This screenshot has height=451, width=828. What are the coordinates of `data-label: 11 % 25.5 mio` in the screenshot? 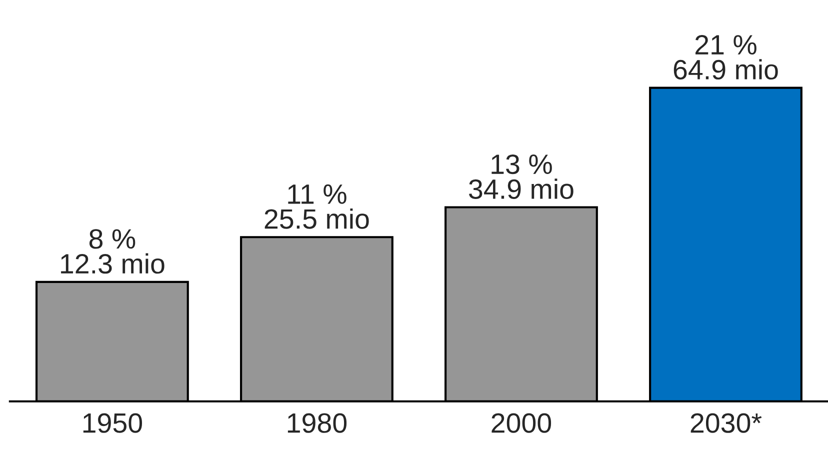 It's located at (316, 206).